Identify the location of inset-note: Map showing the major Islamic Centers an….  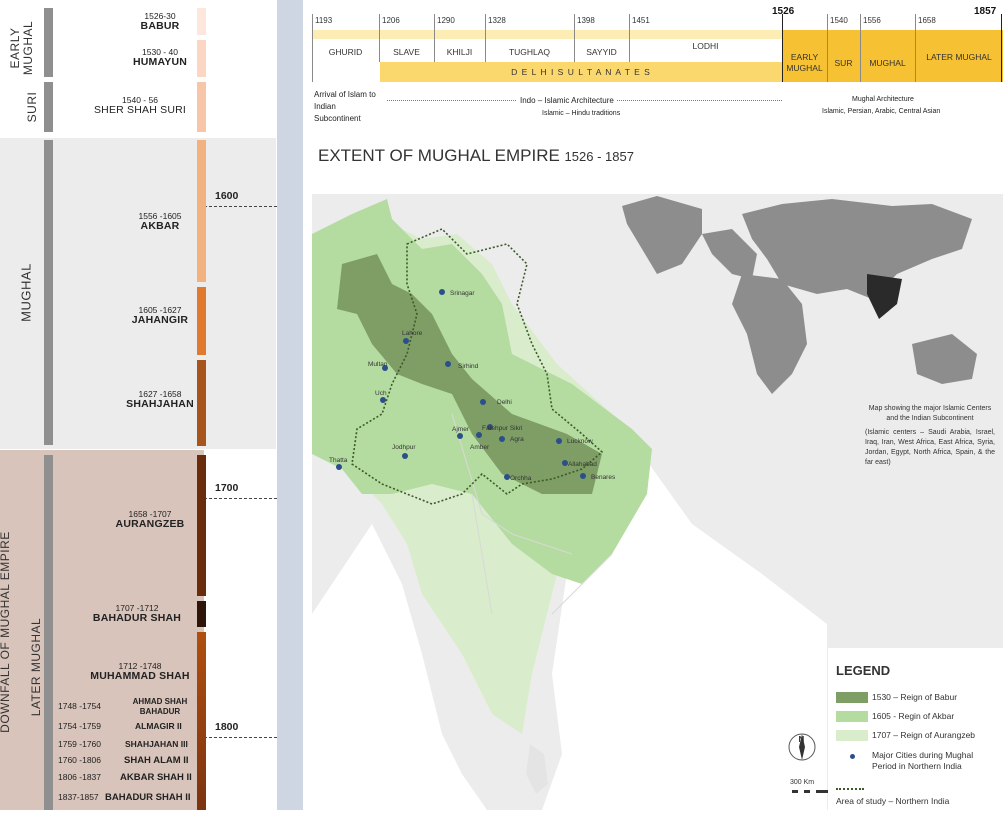
(930, 413).